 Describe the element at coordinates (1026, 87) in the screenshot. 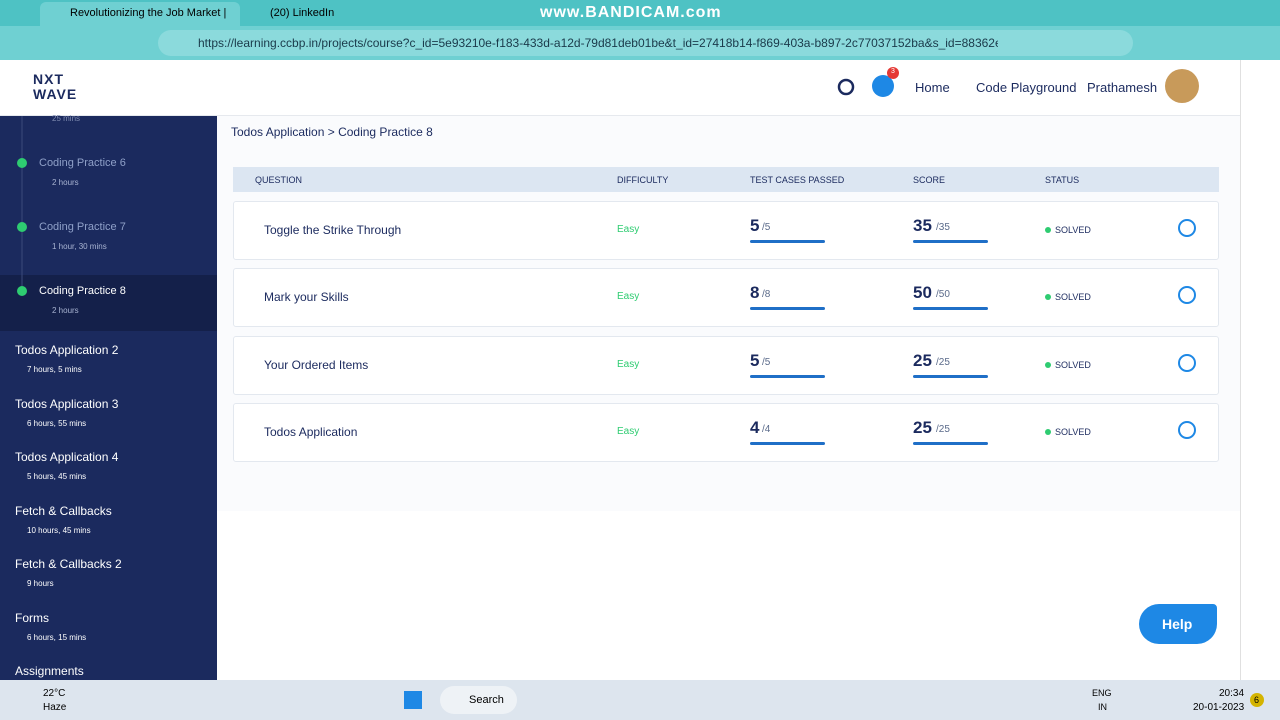

I see `nav-link: Code Playground` at that location.